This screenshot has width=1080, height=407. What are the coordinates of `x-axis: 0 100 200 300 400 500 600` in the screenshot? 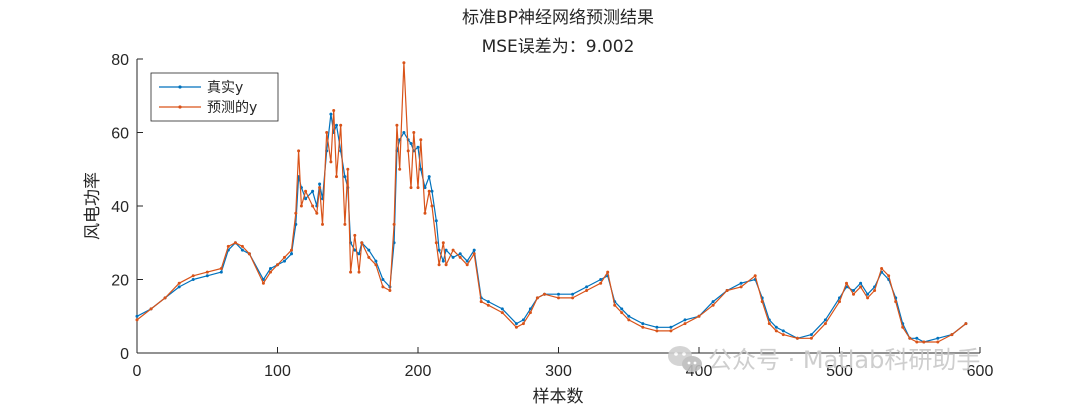 It's located at (563, 363).